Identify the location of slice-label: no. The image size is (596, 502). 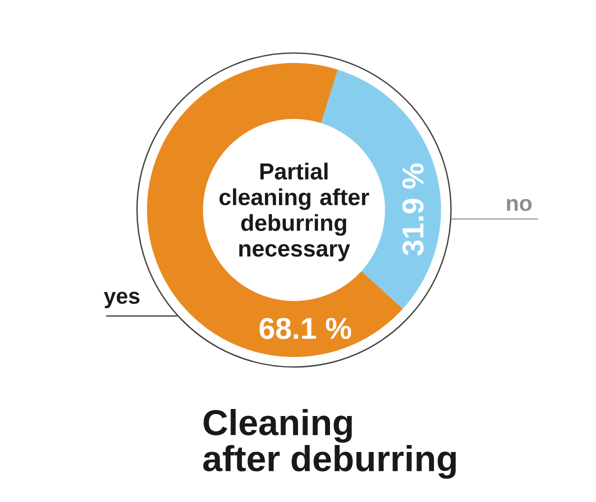
(519, 205).